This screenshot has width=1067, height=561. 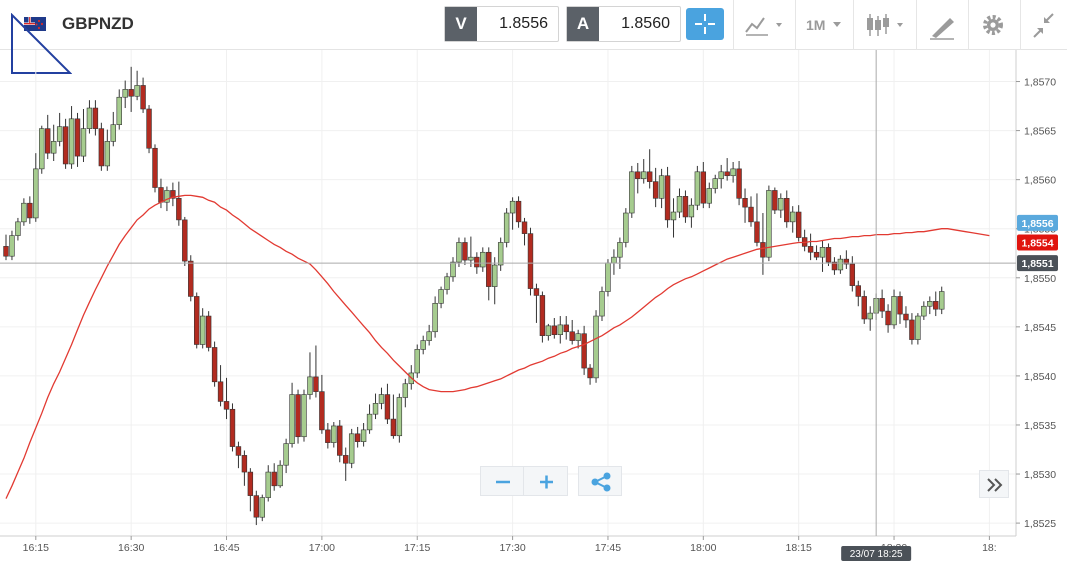 I want to click on settings-button, so click(x=994, y=25).